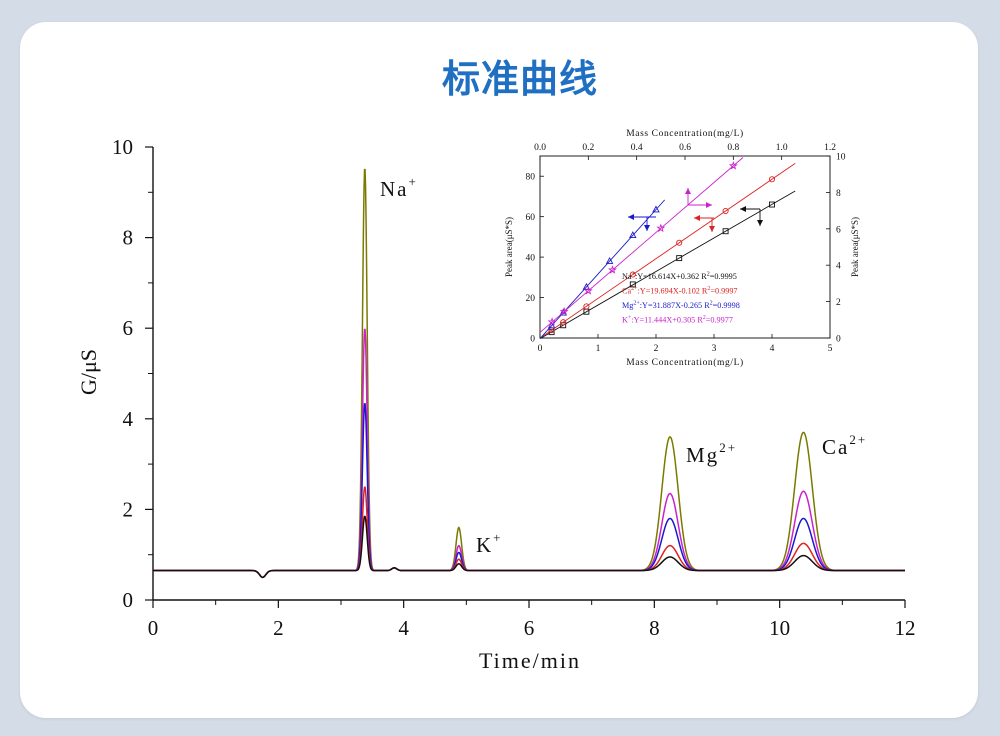  Describe the element at coordinates (394, 189) in the screenshot. I see `peak-label-ion: Na` at that location.